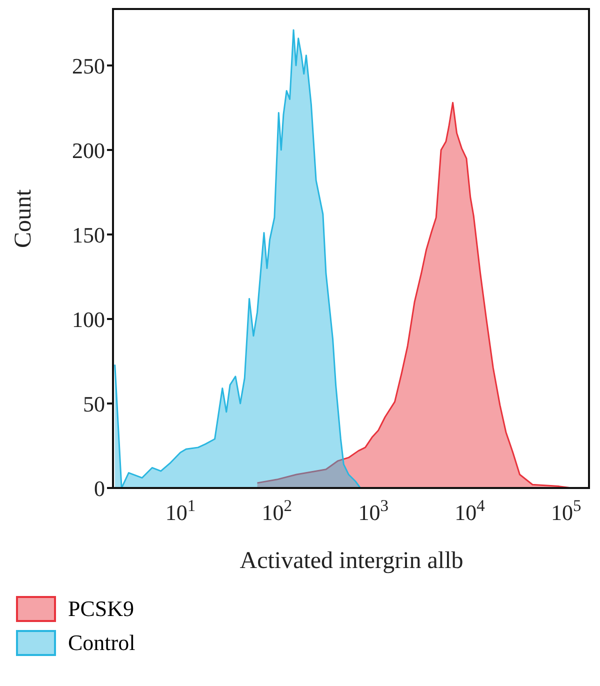  What do you see at coordinates (88, 235) in the screenshot?
I see `y-tick-label: 150` at bounding box center [88, 235].